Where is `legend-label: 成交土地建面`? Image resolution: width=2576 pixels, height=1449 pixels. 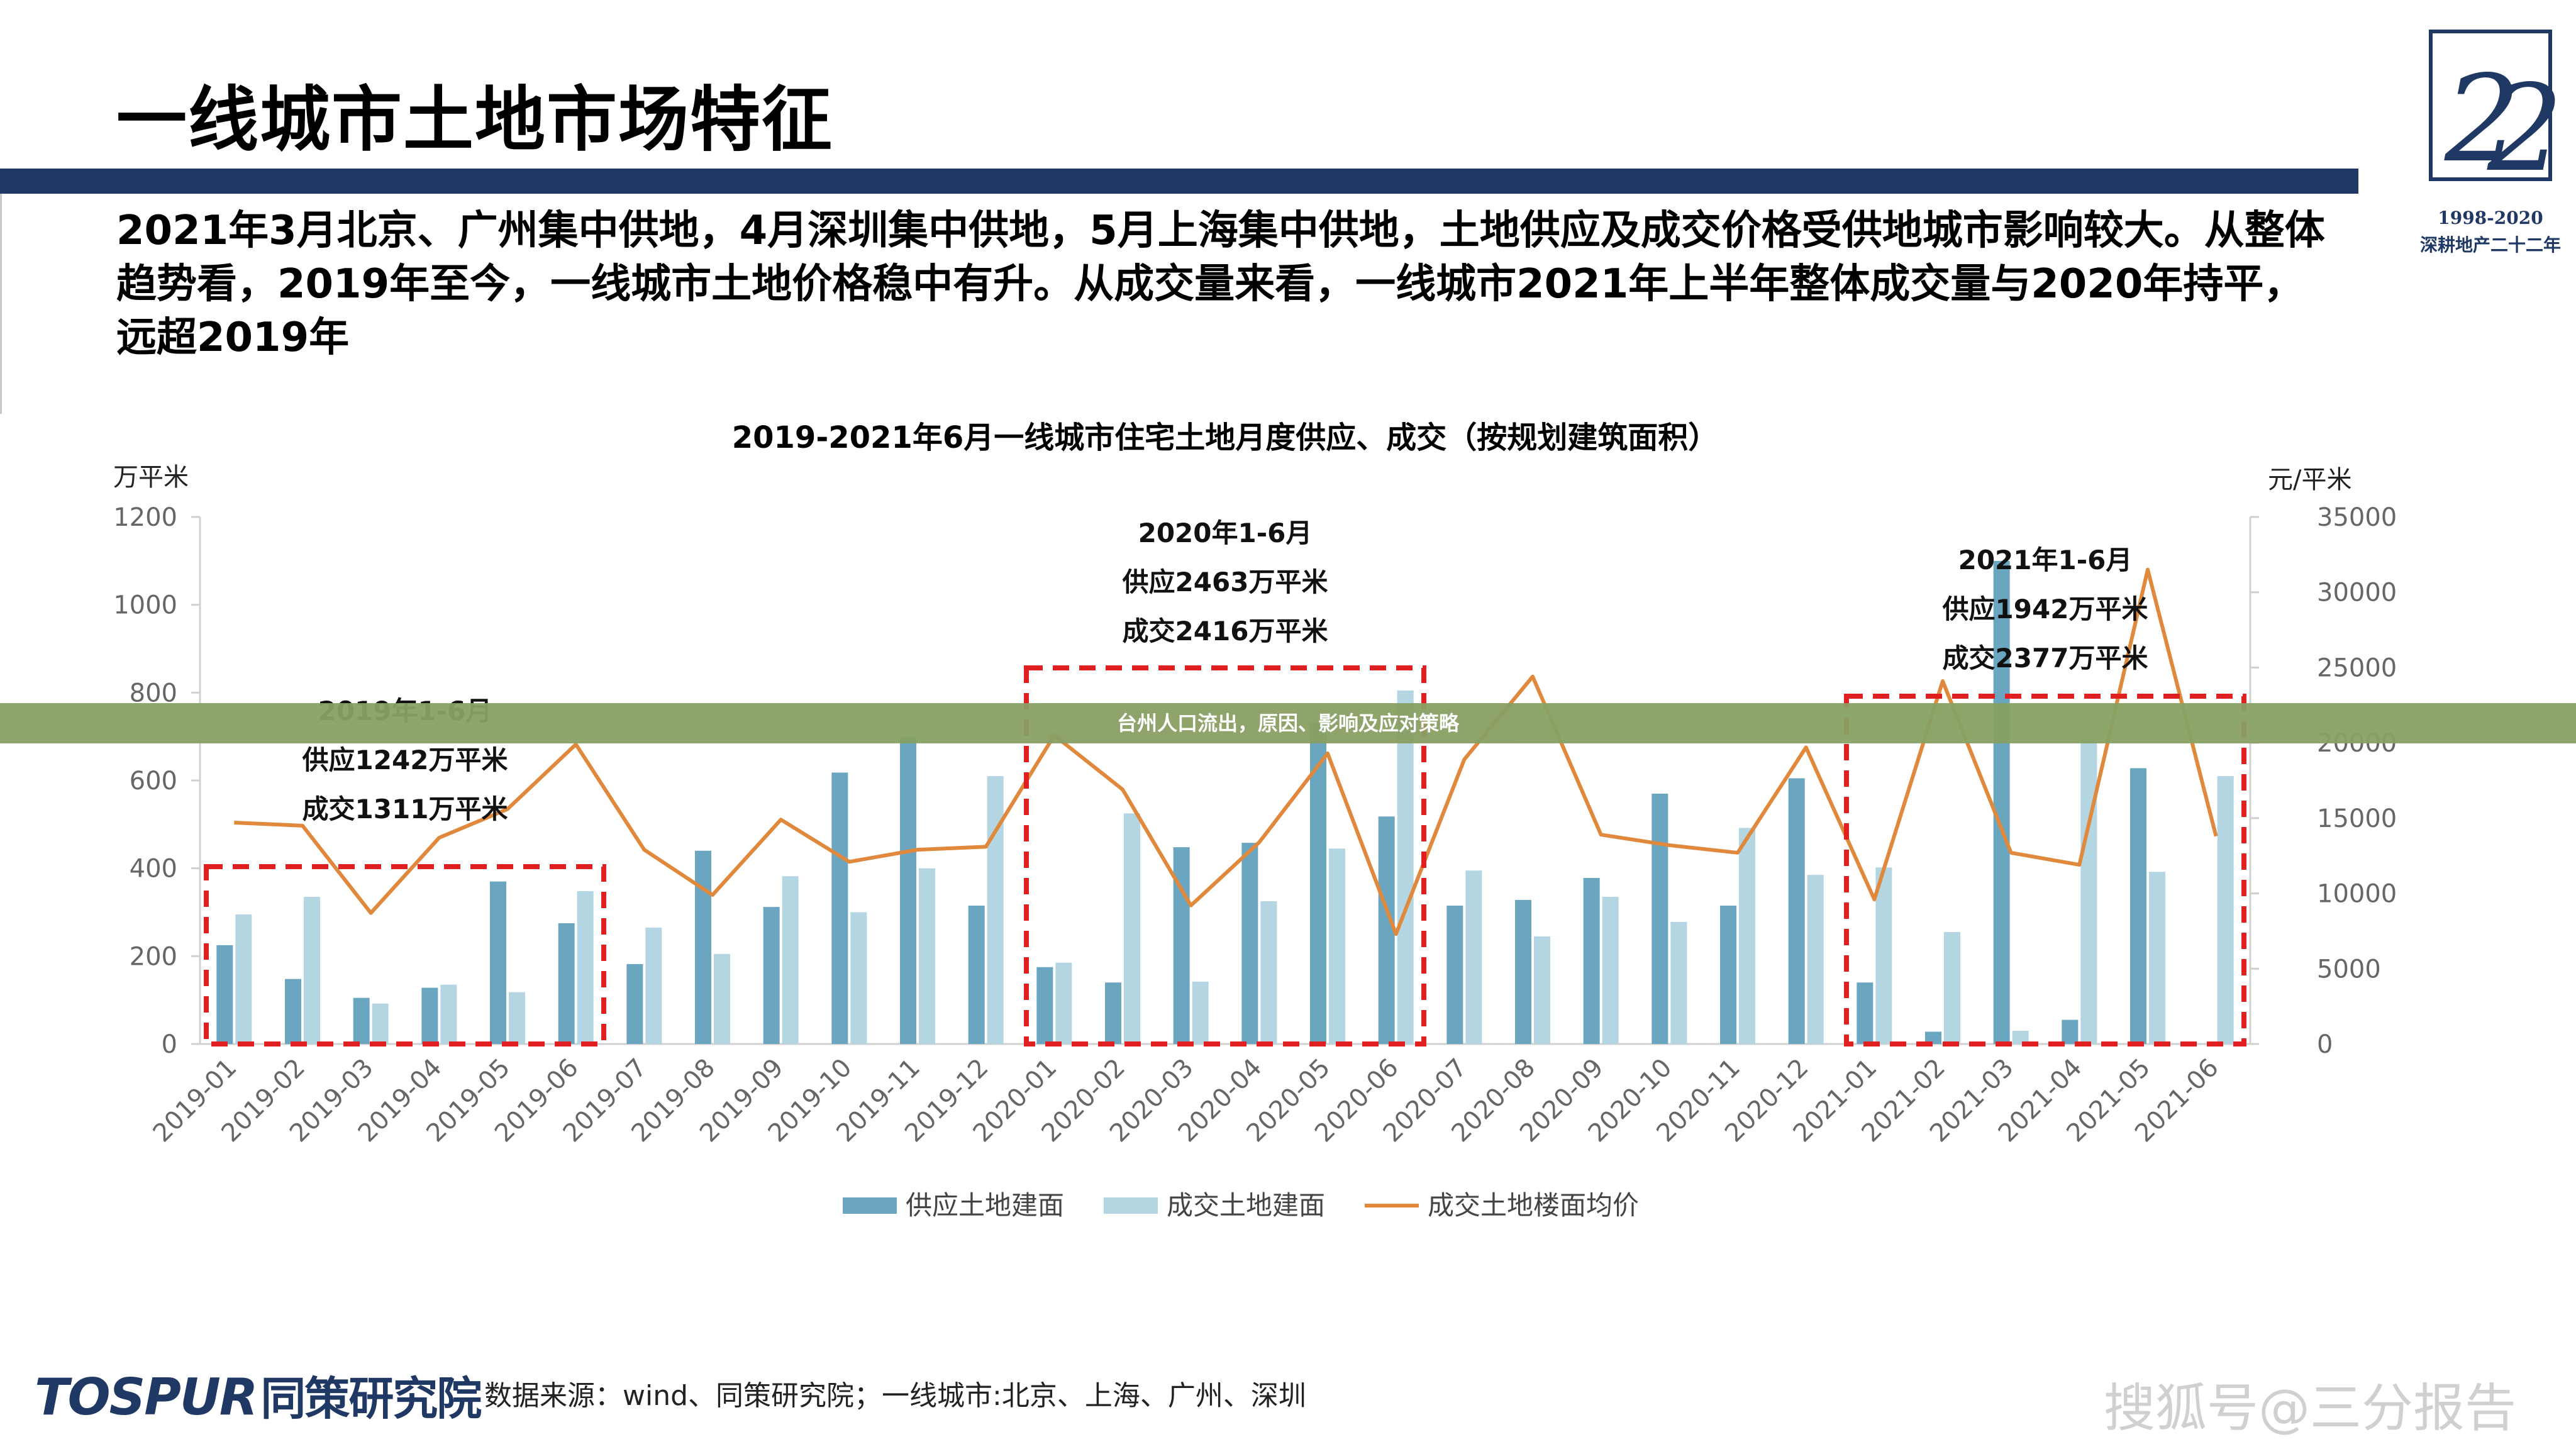
legend-label: 成交土地建面 is located at coordinates (1246, 1205).